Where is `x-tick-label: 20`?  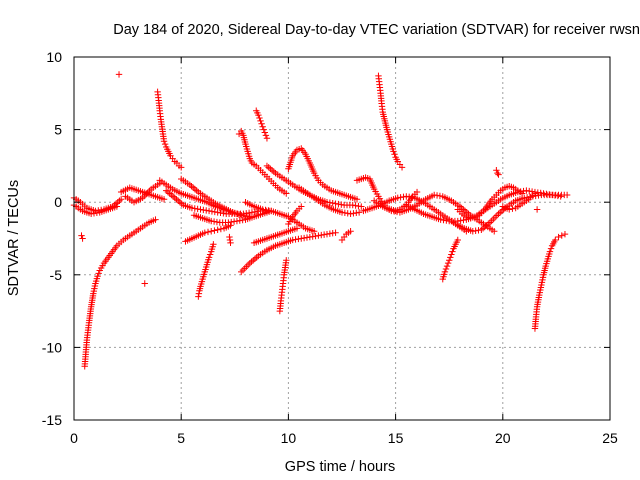
x-tick-label: 20 is located at coordinates (503, 438).